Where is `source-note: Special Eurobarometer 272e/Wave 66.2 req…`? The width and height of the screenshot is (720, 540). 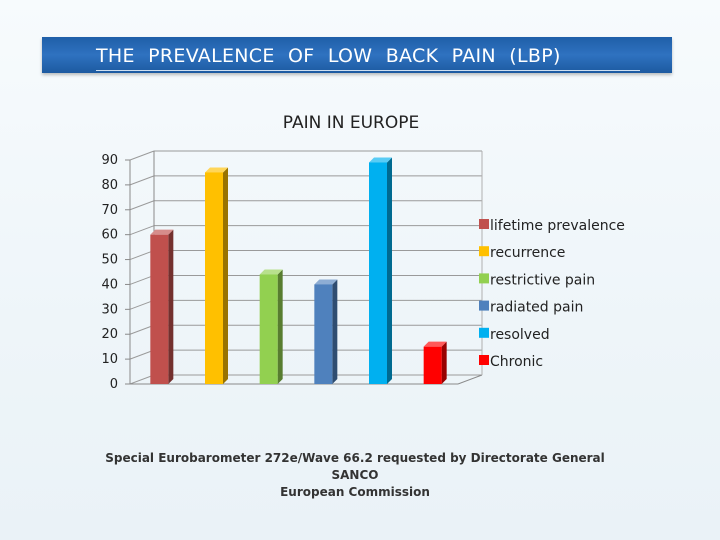 source-note: Special Eurobarometer 272e/Wave 66.2 req… is located at coordinates (355, 475).